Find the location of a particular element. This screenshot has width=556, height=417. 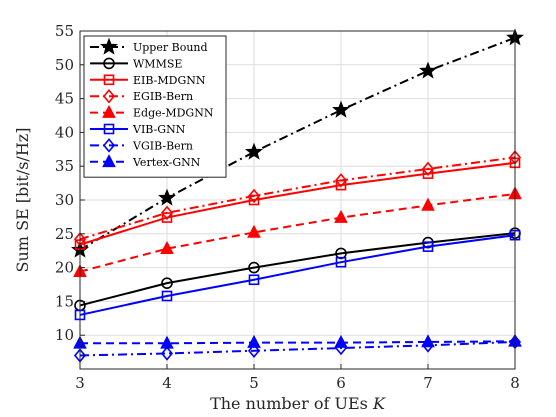

x-tick-label: 6 is located at coordinates (341, 383).